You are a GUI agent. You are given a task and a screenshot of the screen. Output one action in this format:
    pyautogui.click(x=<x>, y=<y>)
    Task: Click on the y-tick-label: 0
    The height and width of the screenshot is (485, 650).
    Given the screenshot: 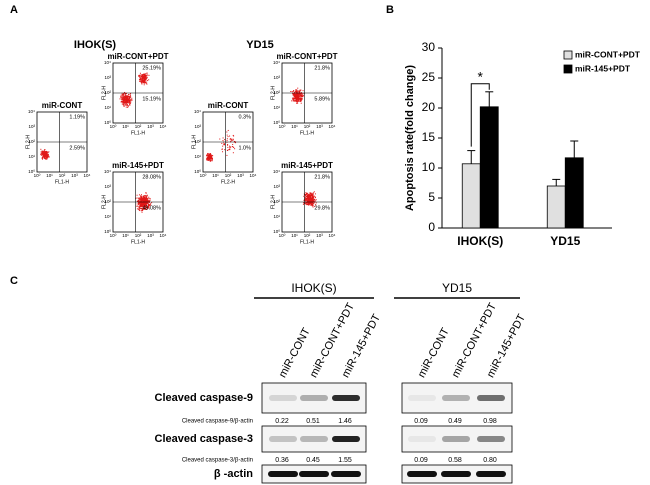 What is the action you would take?
    pyautogui.click(x=431, y=227)
    